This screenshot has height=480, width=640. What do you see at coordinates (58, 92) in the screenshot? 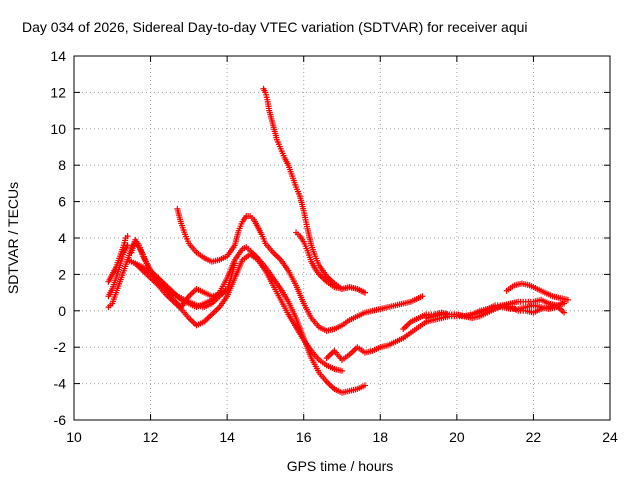
I see `y-tick-label: 12` at bounding box center [58, 92].